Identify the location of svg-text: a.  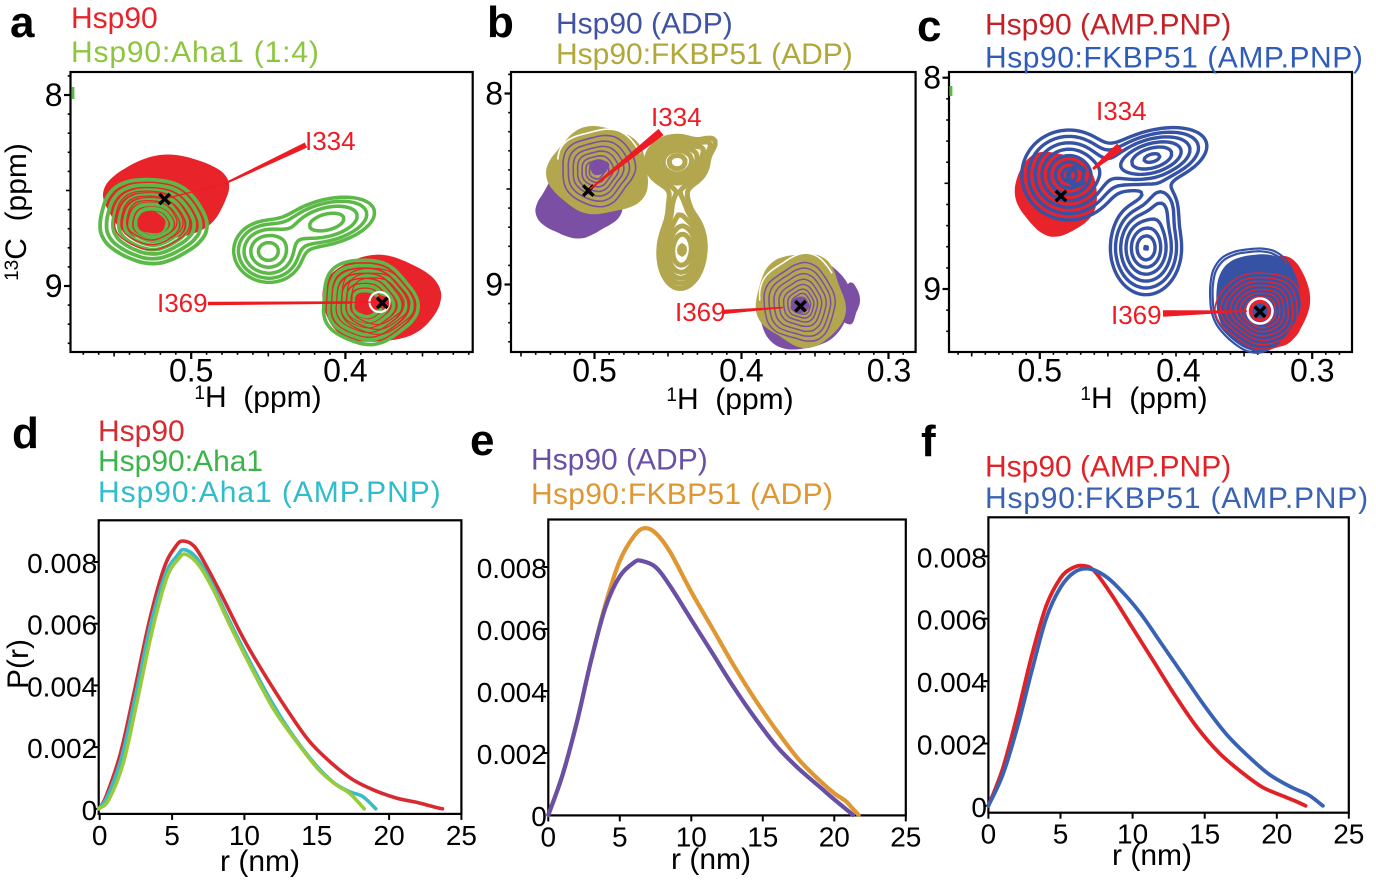
(22, 23).